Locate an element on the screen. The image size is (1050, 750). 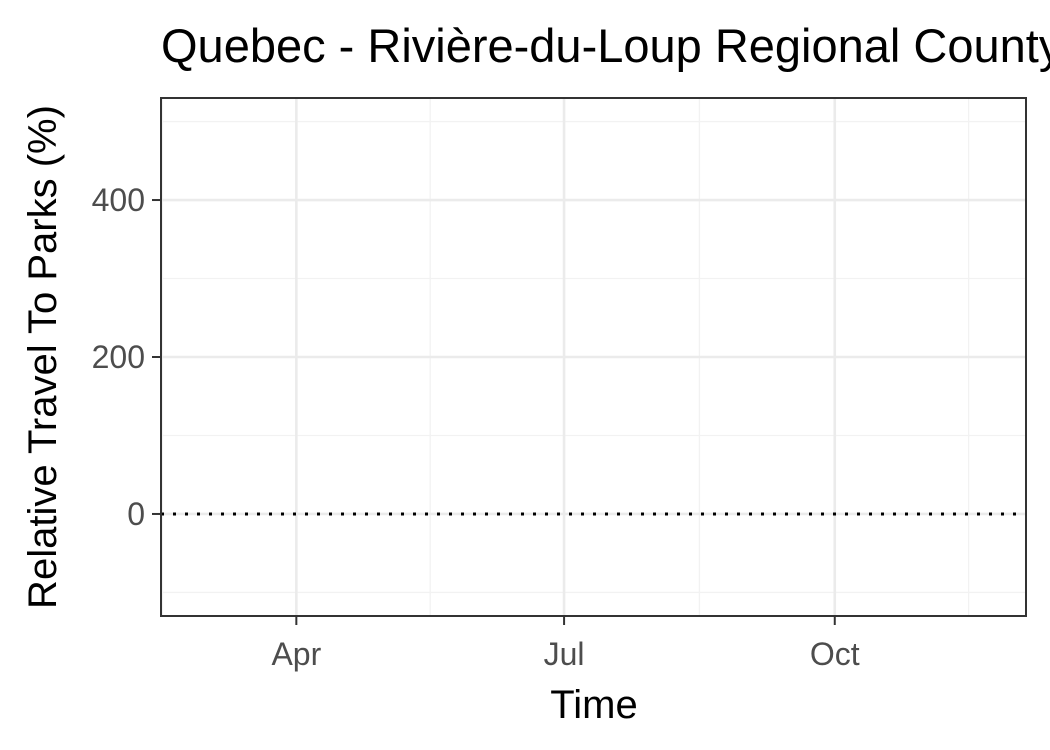
x-tick-label: Jul is located at coordinates (564, 654).